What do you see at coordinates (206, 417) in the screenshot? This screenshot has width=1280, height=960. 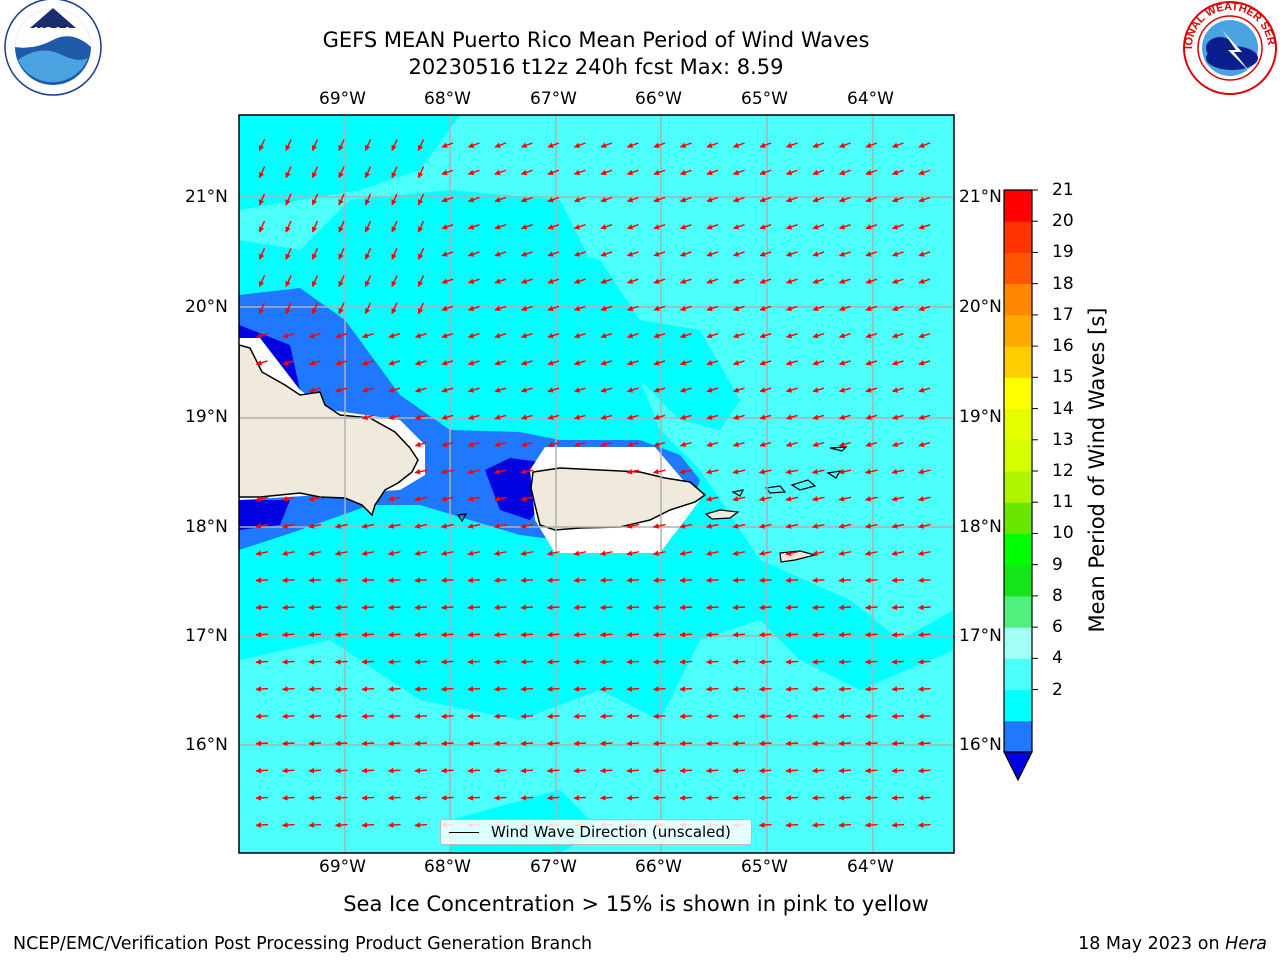 I see `lat-tick-left: 19°N` at bounding box center [206, 417].